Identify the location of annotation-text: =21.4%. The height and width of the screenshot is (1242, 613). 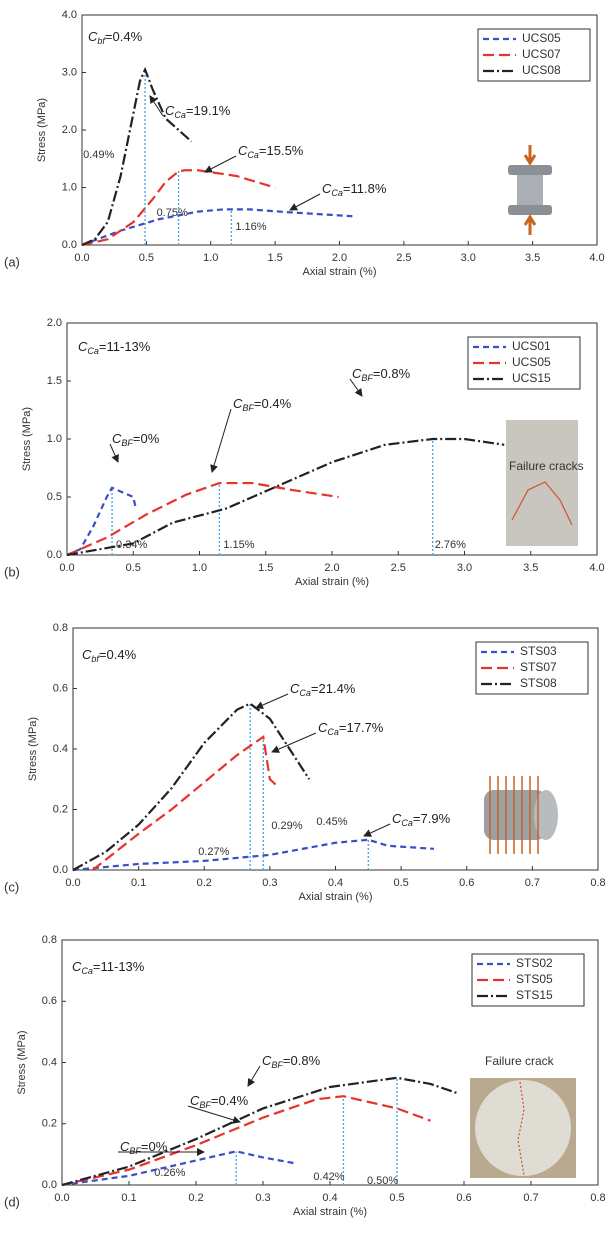
(333, 688).